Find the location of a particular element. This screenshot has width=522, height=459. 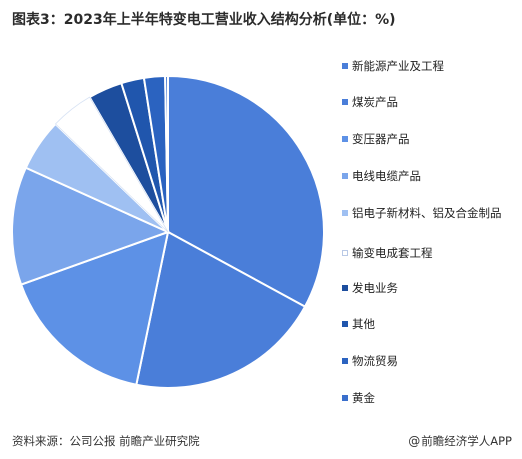

at-icon: @ is located at coordinates (414, 441).